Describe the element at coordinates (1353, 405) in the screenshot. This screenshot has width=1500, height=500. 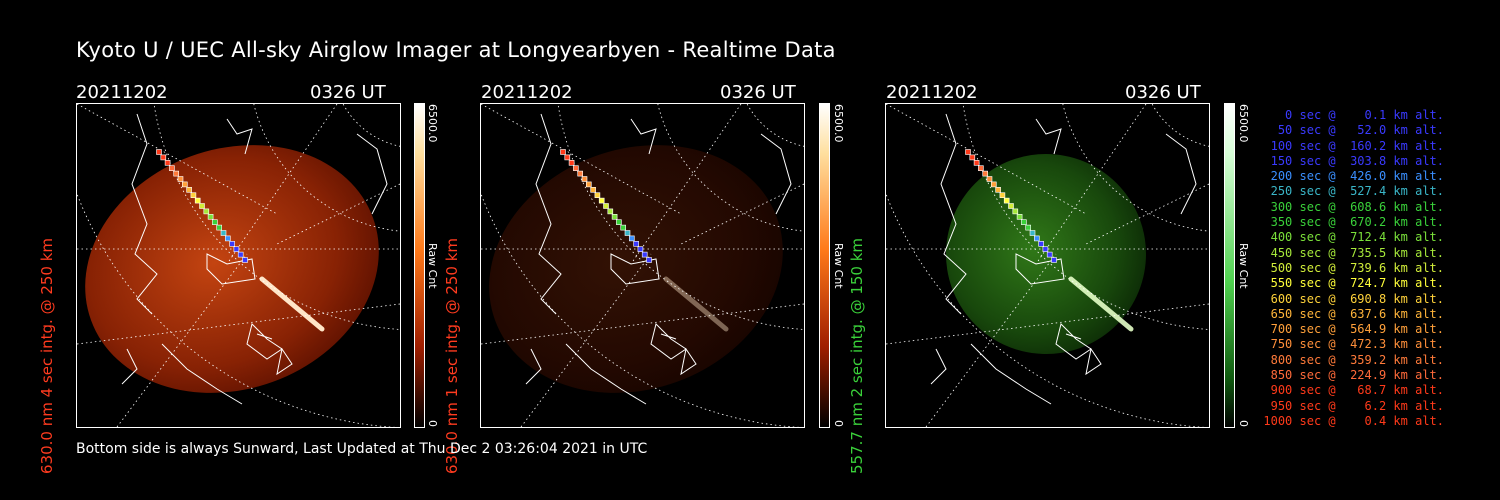
I see `legend-row: 950 sec @ 6.2 km alt.` at that location.